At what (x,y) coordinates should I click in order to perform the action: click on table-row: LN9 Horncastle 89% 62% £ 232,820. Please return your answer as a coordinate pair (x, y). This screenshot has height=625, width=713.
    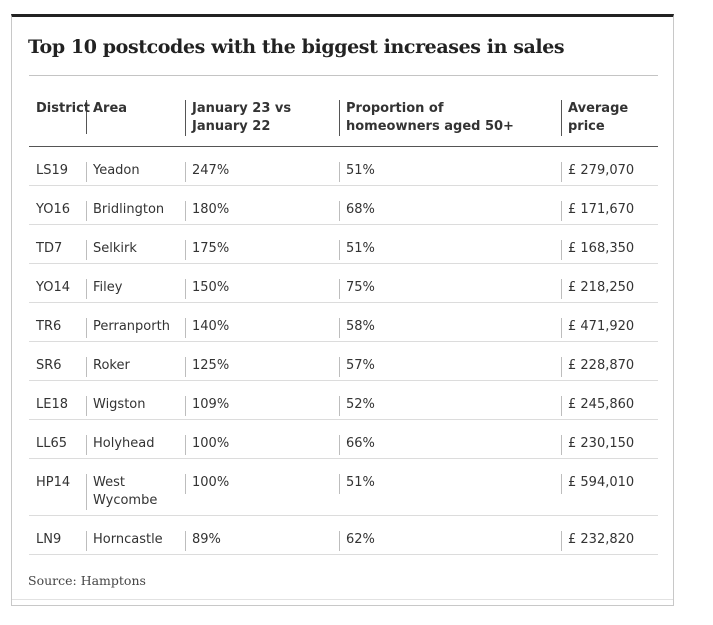
    Looking at the image, I should click on (343, 535).